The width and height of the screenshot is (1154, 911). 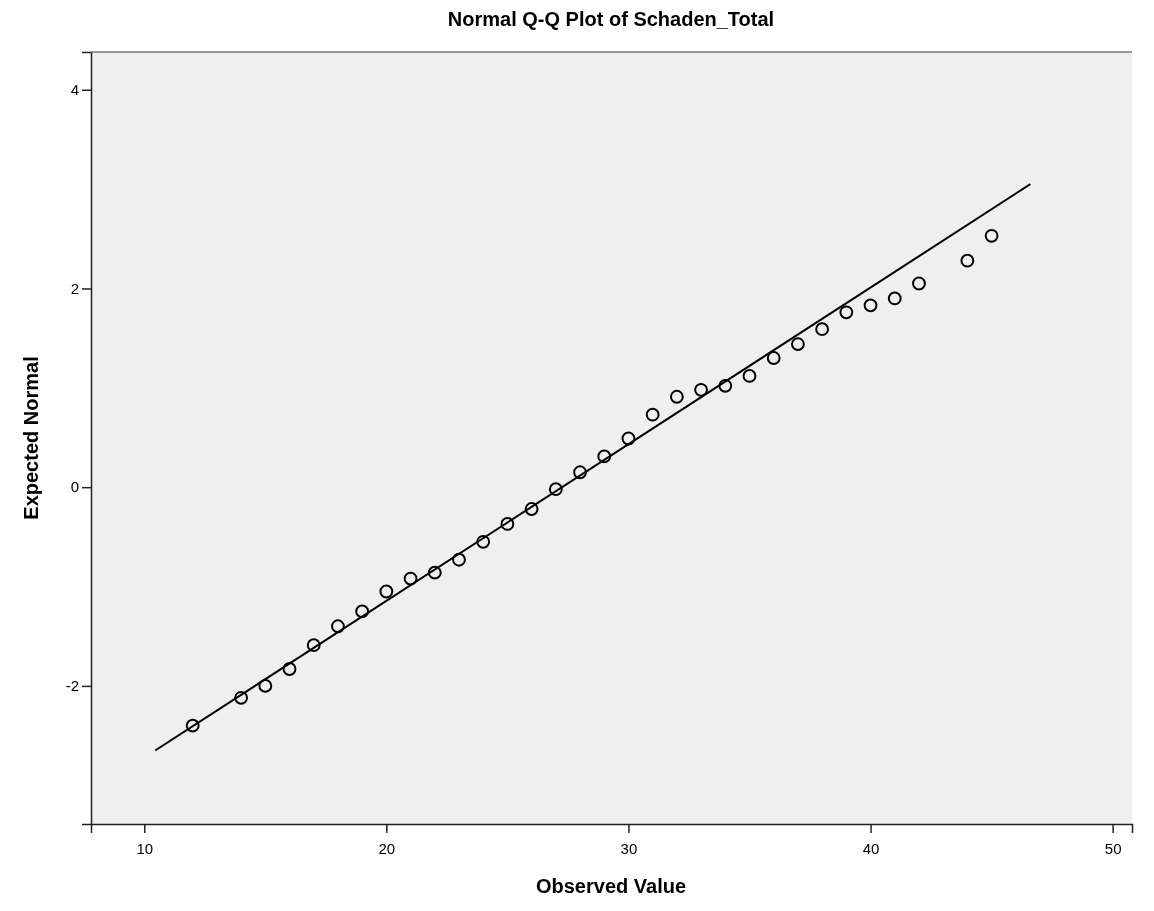 What do you see at coordinates (387, 848) in the screenshot?
I see `x-tick-label: 20` at bounding box center [387, 848].